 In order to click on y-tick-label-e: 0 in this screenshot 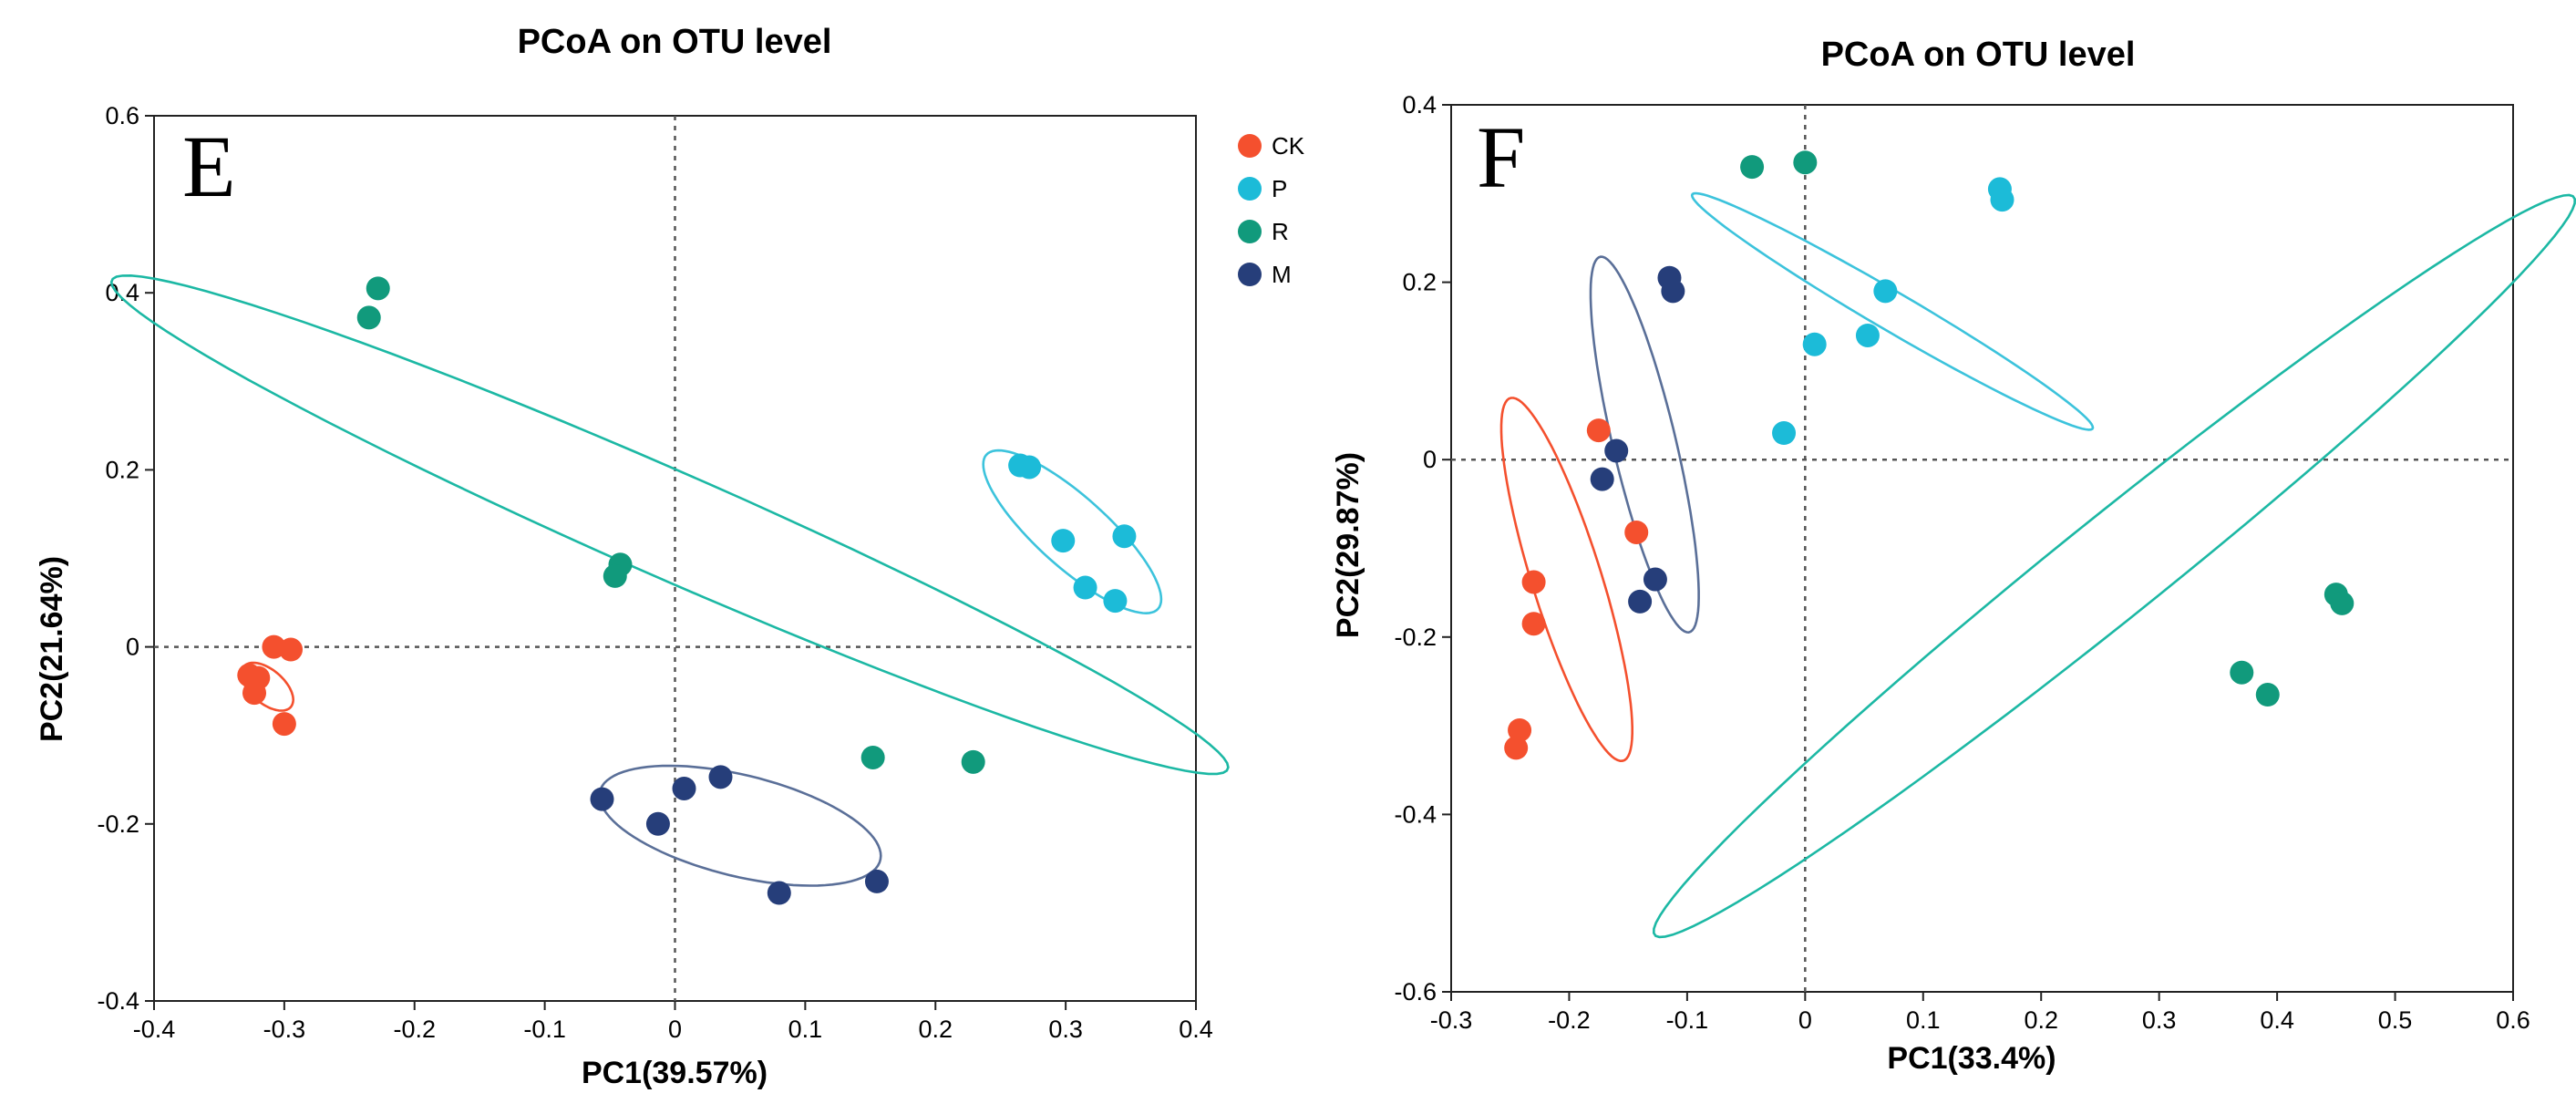, I will do `click(132, 648)`.